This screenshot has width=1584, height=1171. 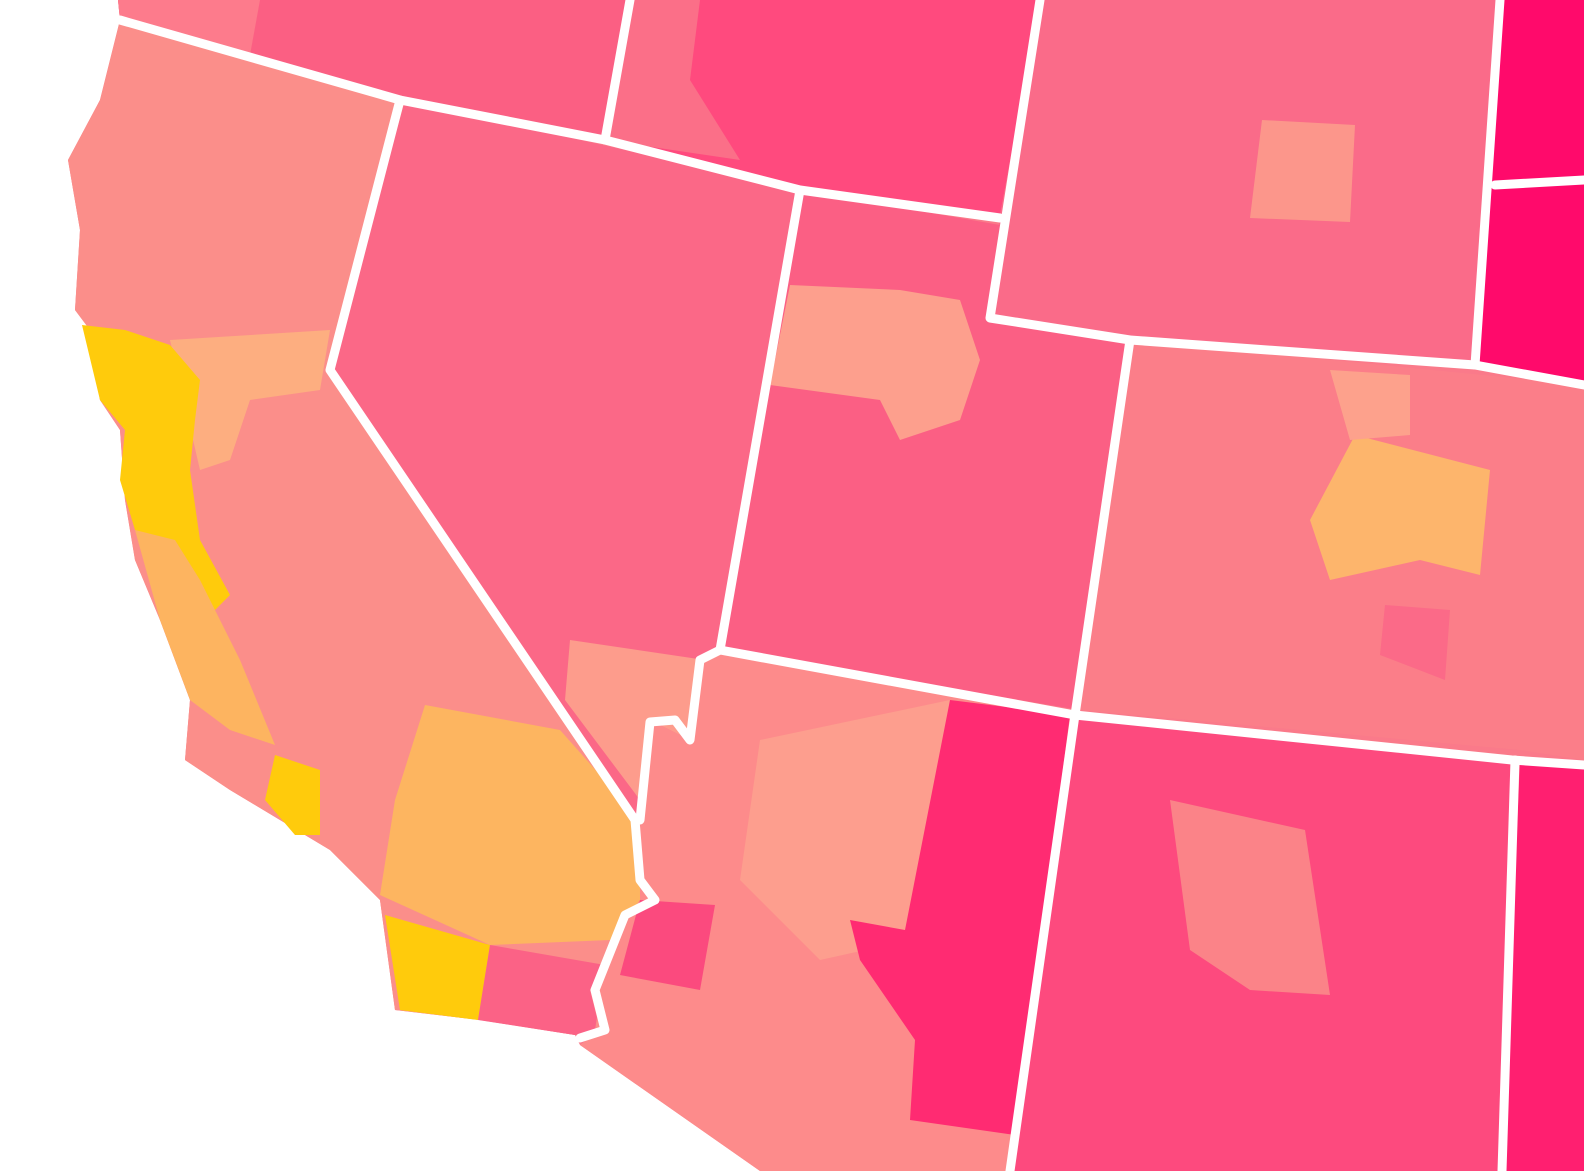 What do you see at coordinates (1529, 192) in the screenshot?
I see `nebraska` at bounding box center [1529, 192].